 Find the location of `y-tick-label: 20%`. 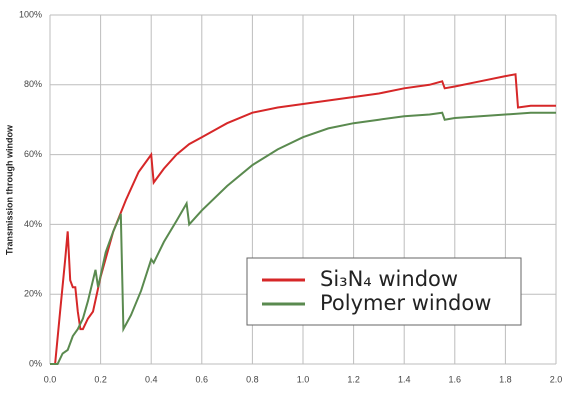

y-tick-label: 20% is located at coordinates (33, 294).